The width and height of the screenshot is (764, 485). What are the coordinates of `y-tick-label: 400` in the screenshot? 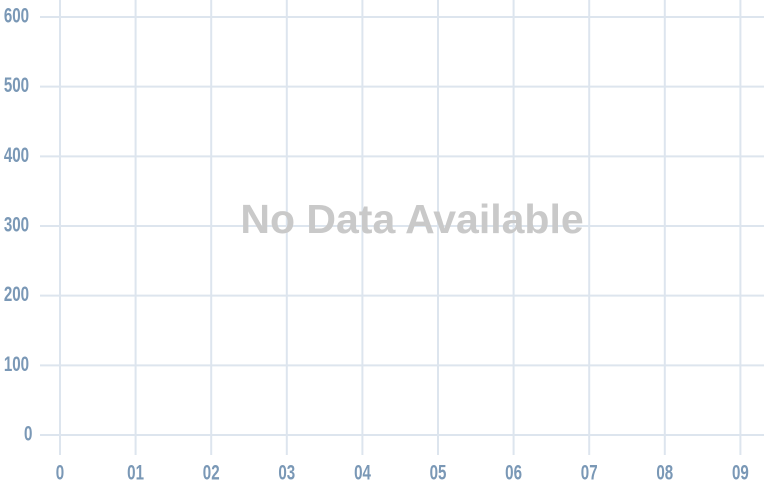 It's located at (16, 154).